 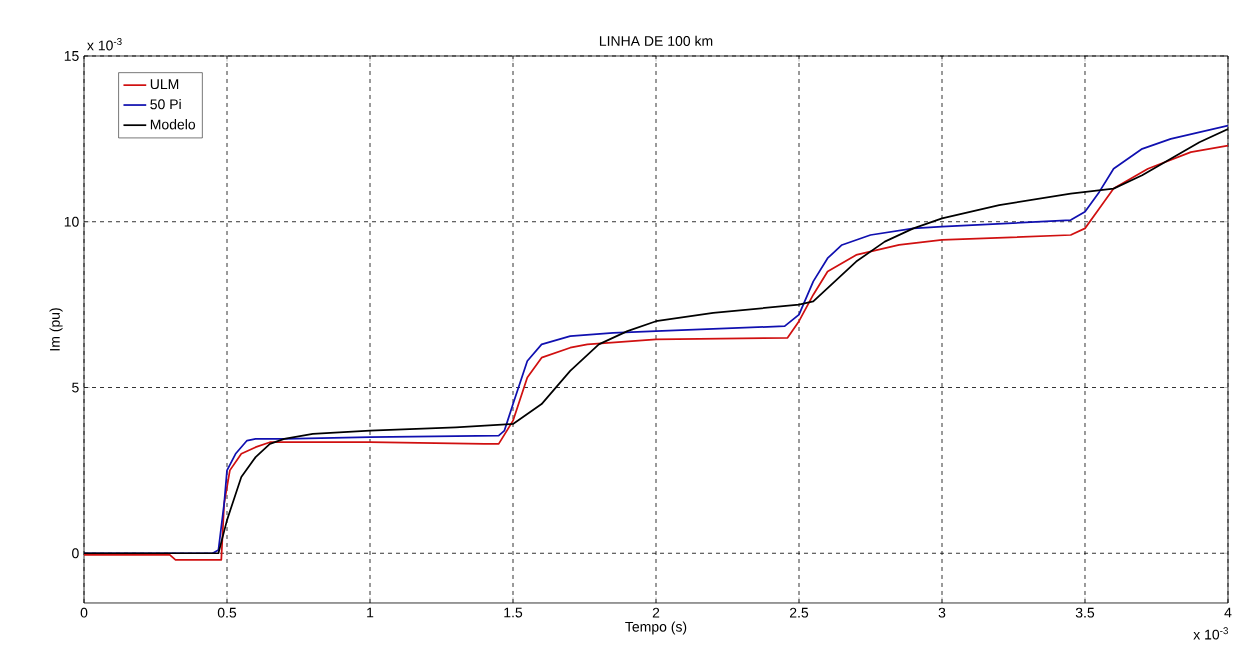 What do you see at coordinates (84, 612) in the screenshot?
I see `x-tick-label: 0` at bounding box center [84, 612].